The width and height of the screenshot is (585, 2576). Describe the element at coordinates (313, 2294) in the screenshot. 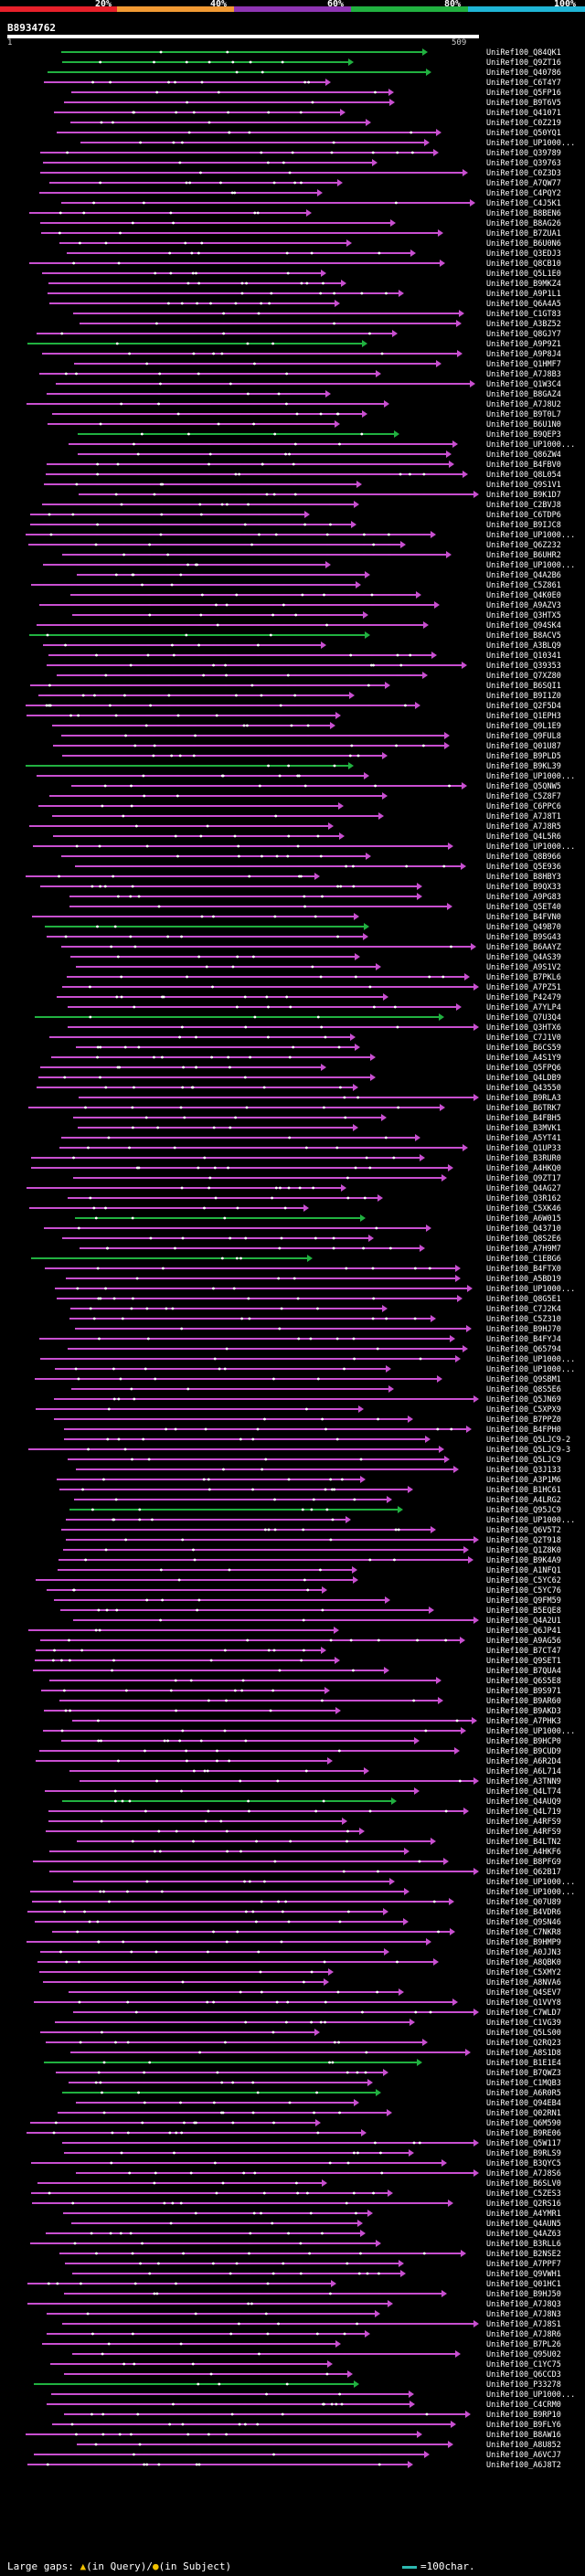

I see `hit-row: UniRef100_B9HJ50` at that location.